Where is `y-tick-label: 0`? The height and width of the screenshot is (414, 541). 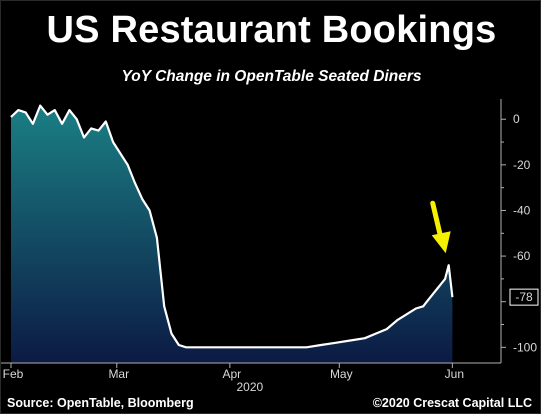
y-tick-label: 0 is located at coordinates (516, 119).